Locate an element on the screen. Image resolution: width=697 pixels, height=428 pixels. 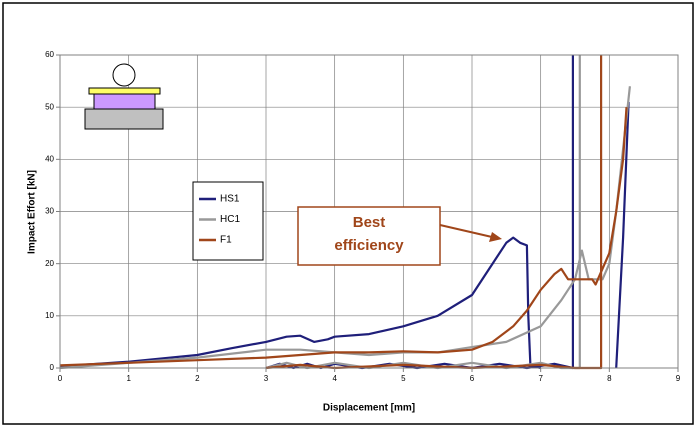
annotation-text: Best is located at coordinates (369, 222).